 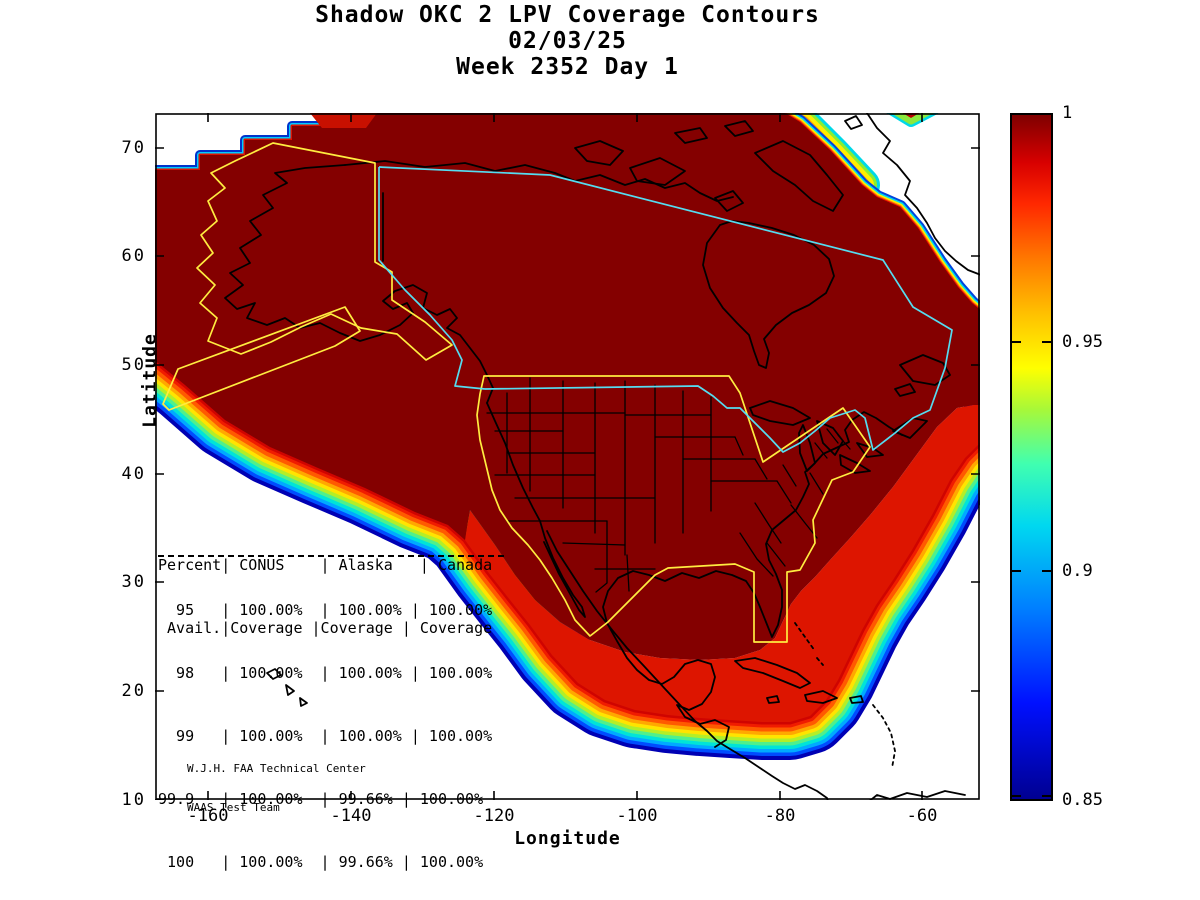 I want to click on colorbar-tick-090-right, so click(x=1046, y=571).